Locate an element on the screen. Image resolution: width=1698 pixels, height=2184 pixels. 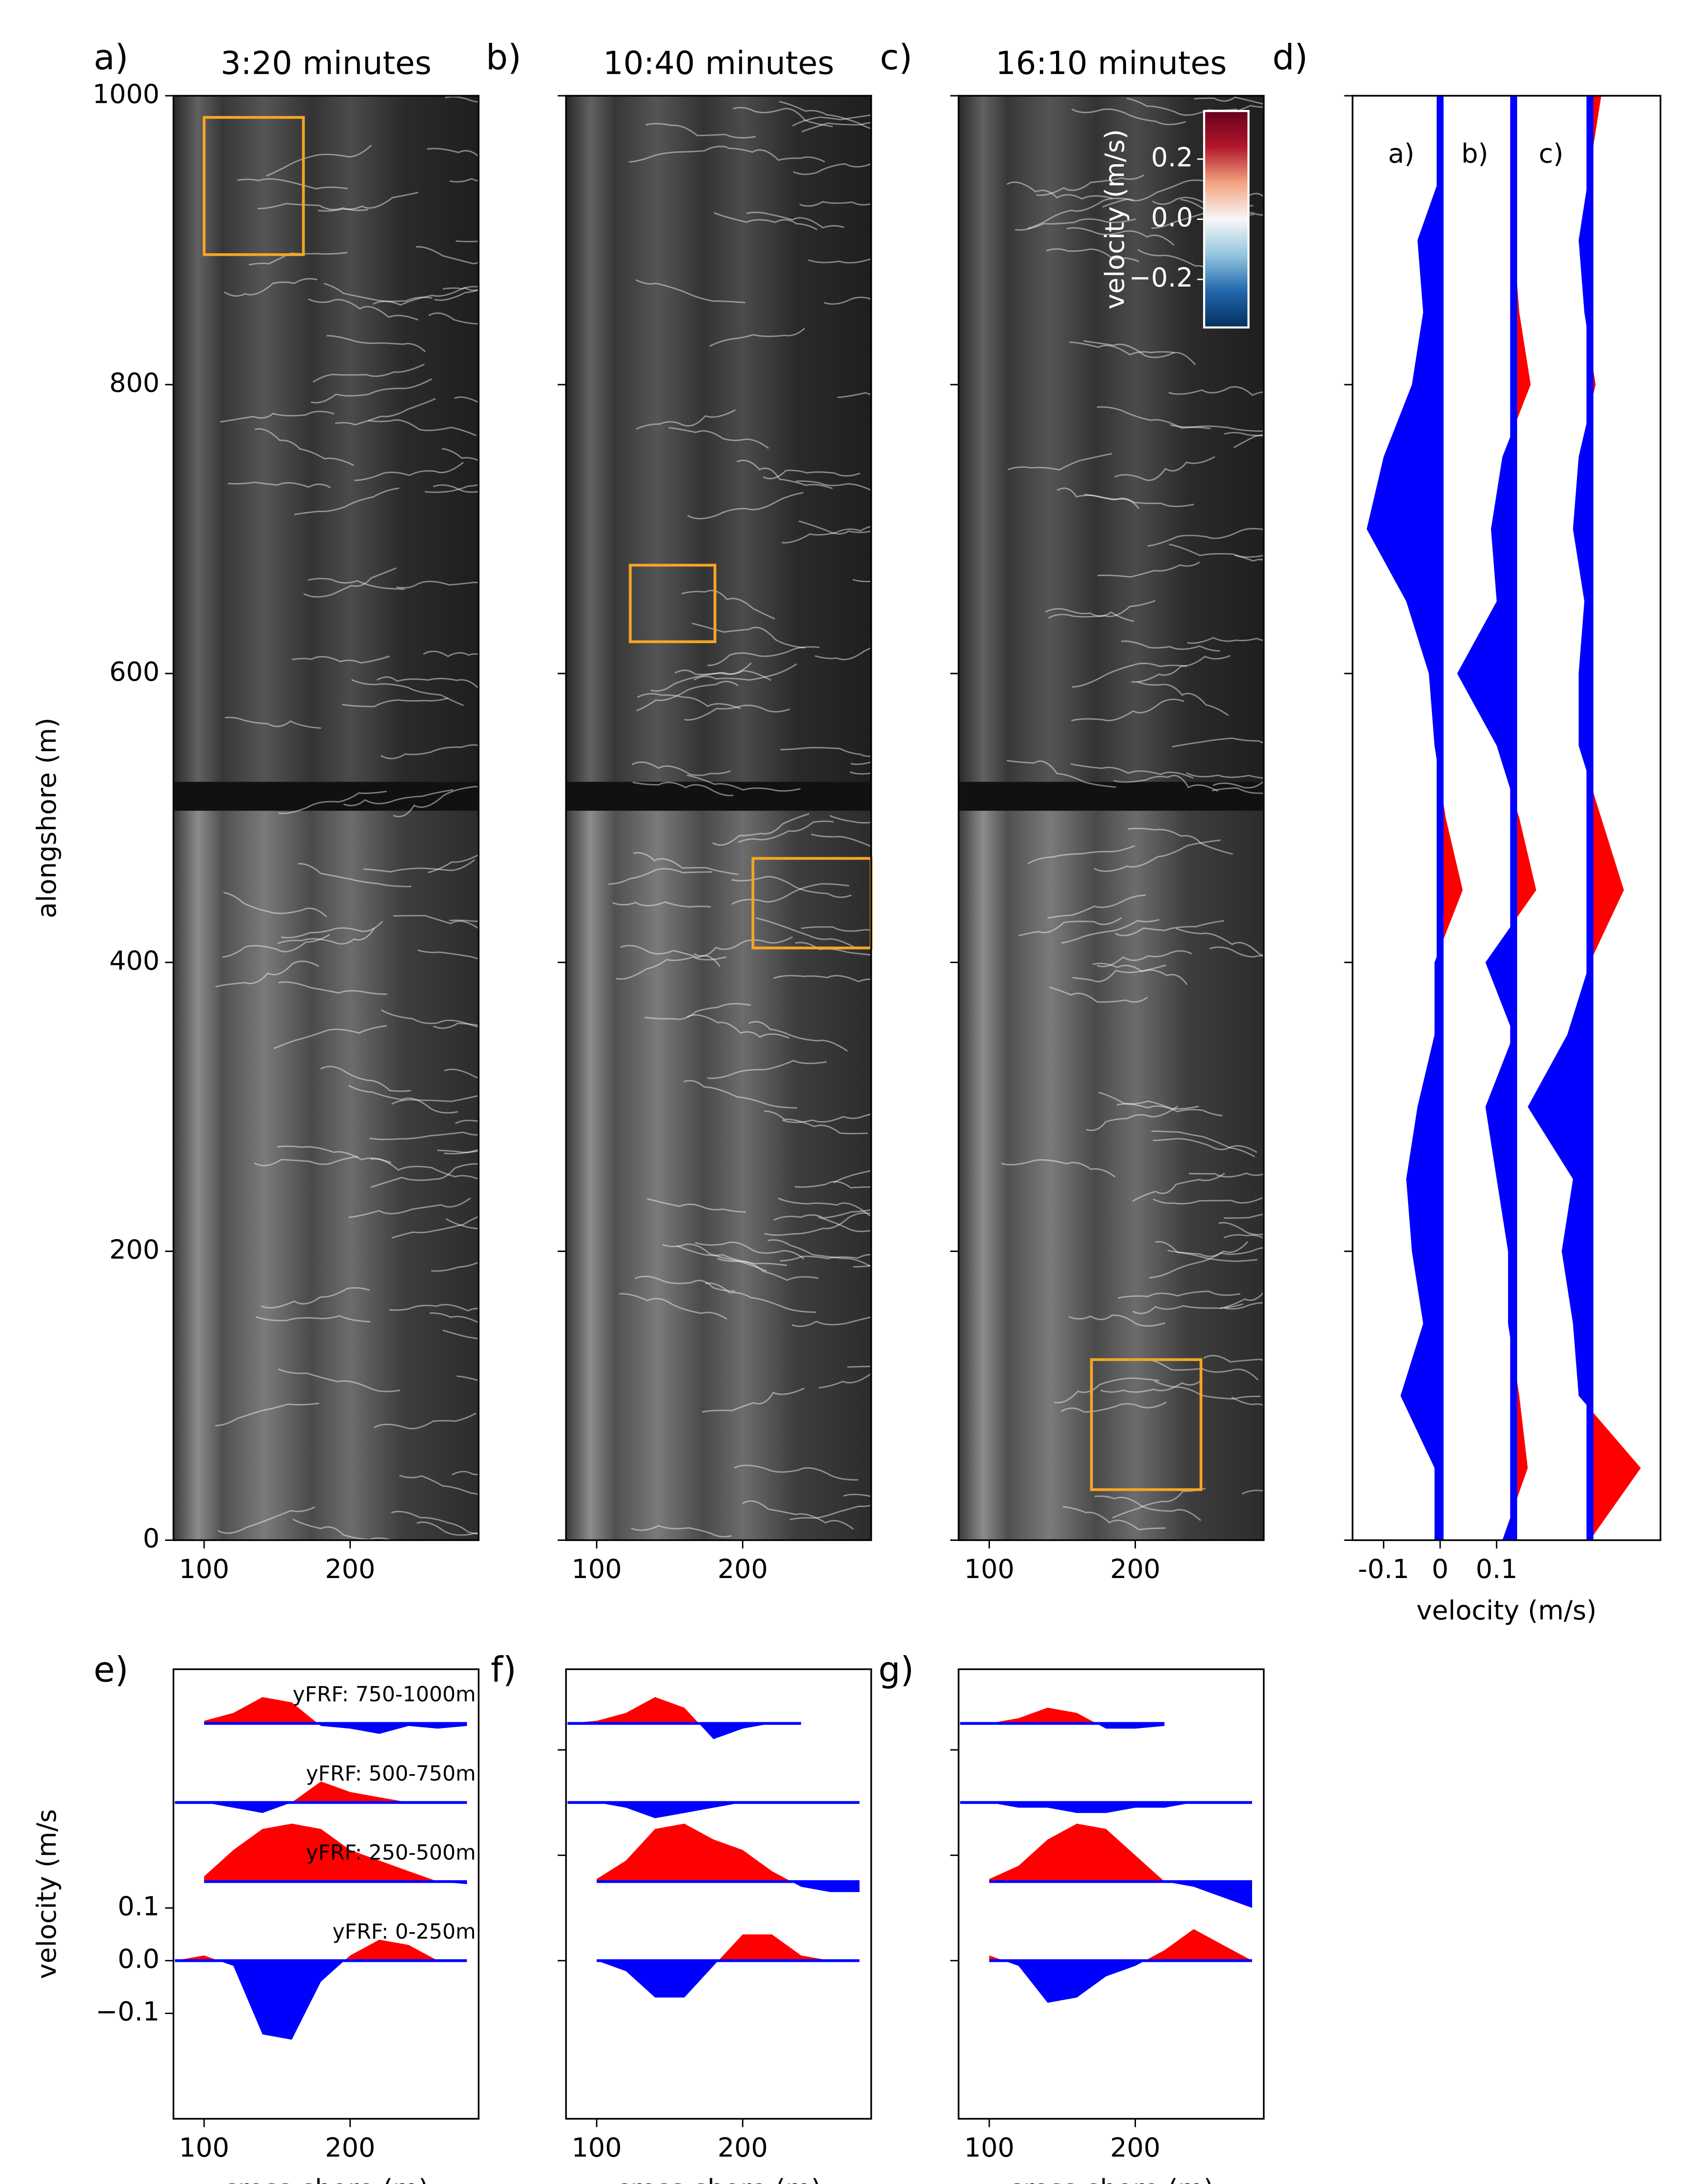
north-shade is located at coordinates (326, 442).